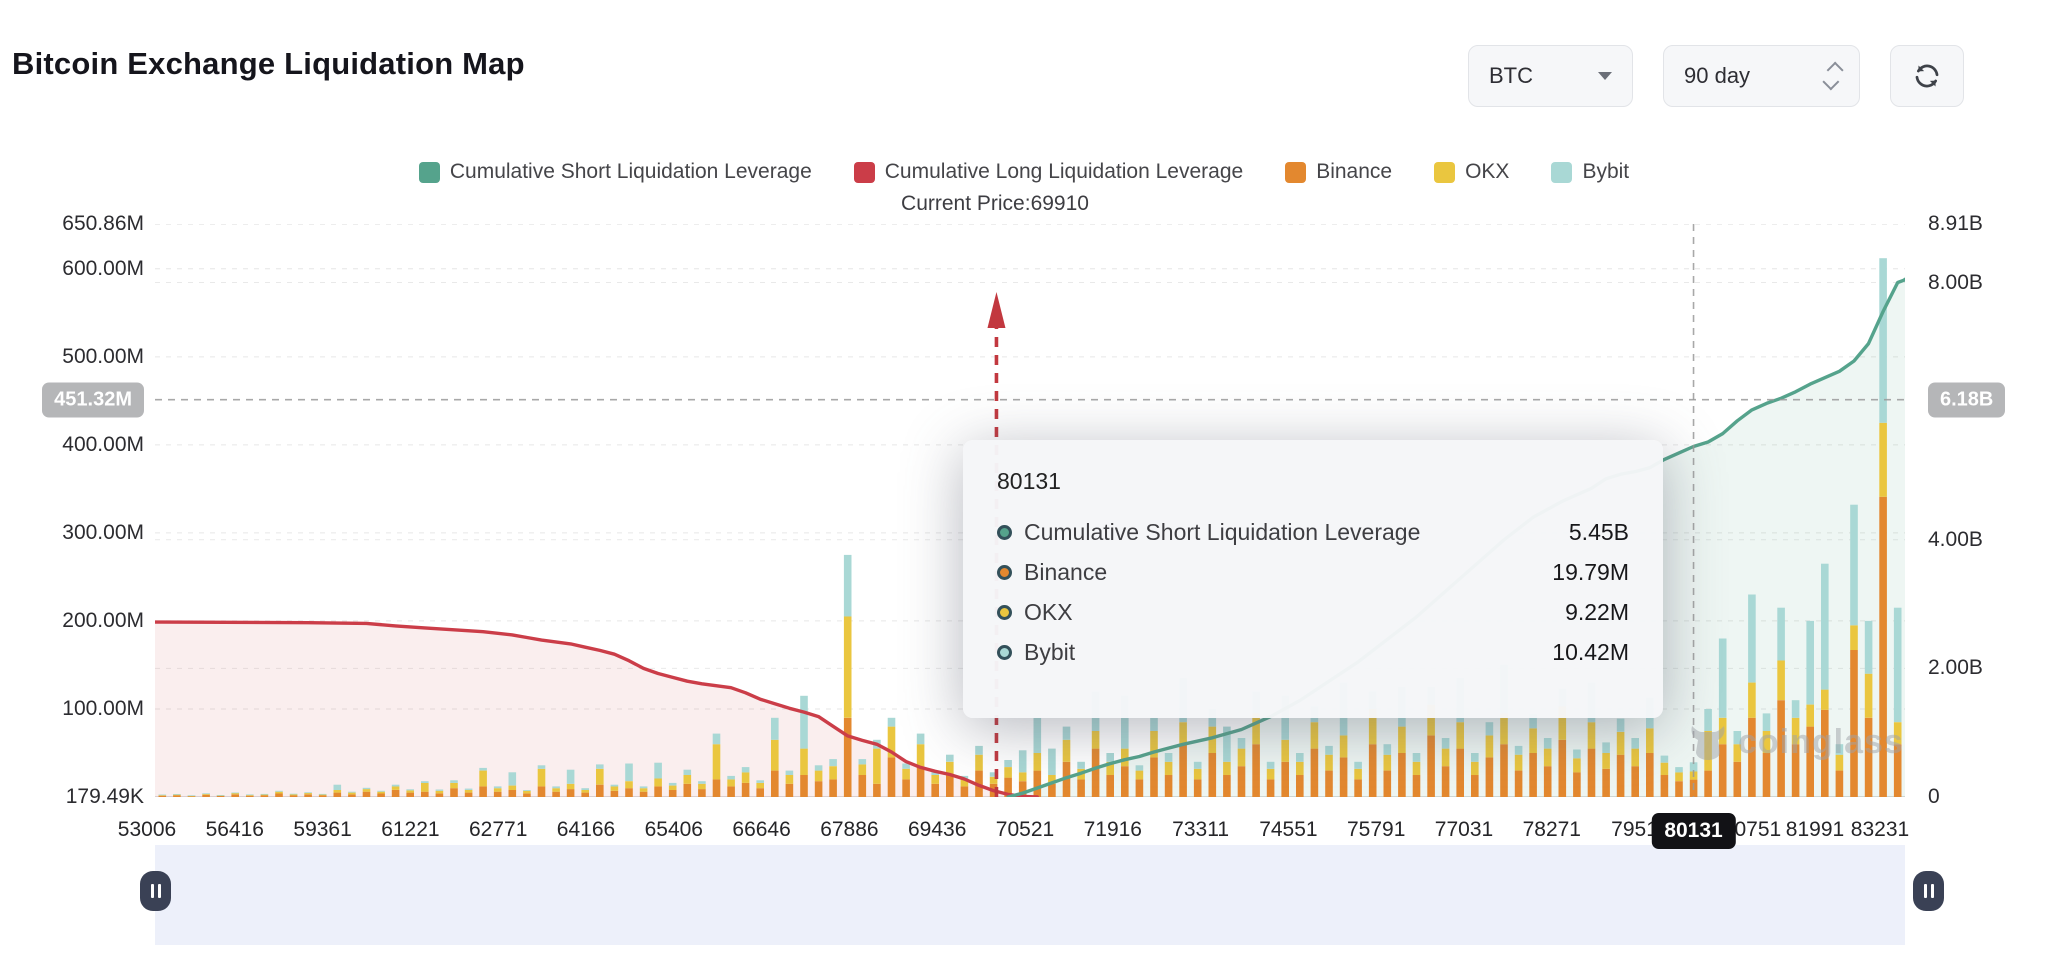 The height and width of the screenshot is (965, 2048). I want to click on crosshair-left-badge: 451.32M, so click(93, 400).